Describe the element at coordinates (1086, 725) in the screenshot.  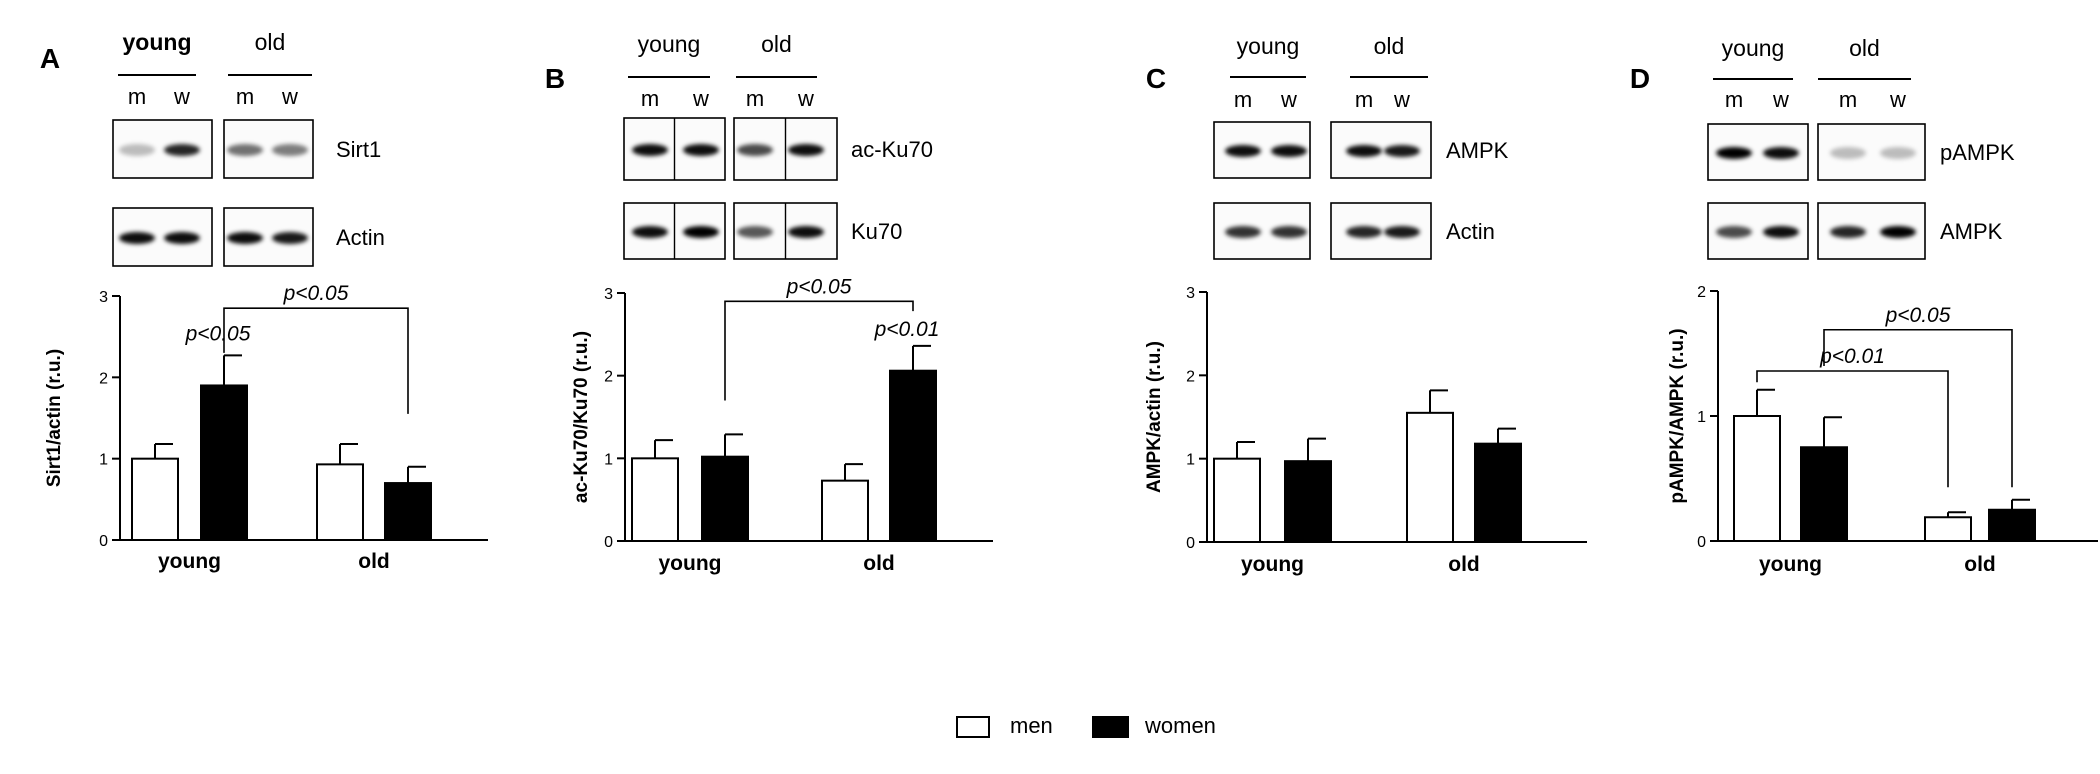
I see `legend: men women` at that location.